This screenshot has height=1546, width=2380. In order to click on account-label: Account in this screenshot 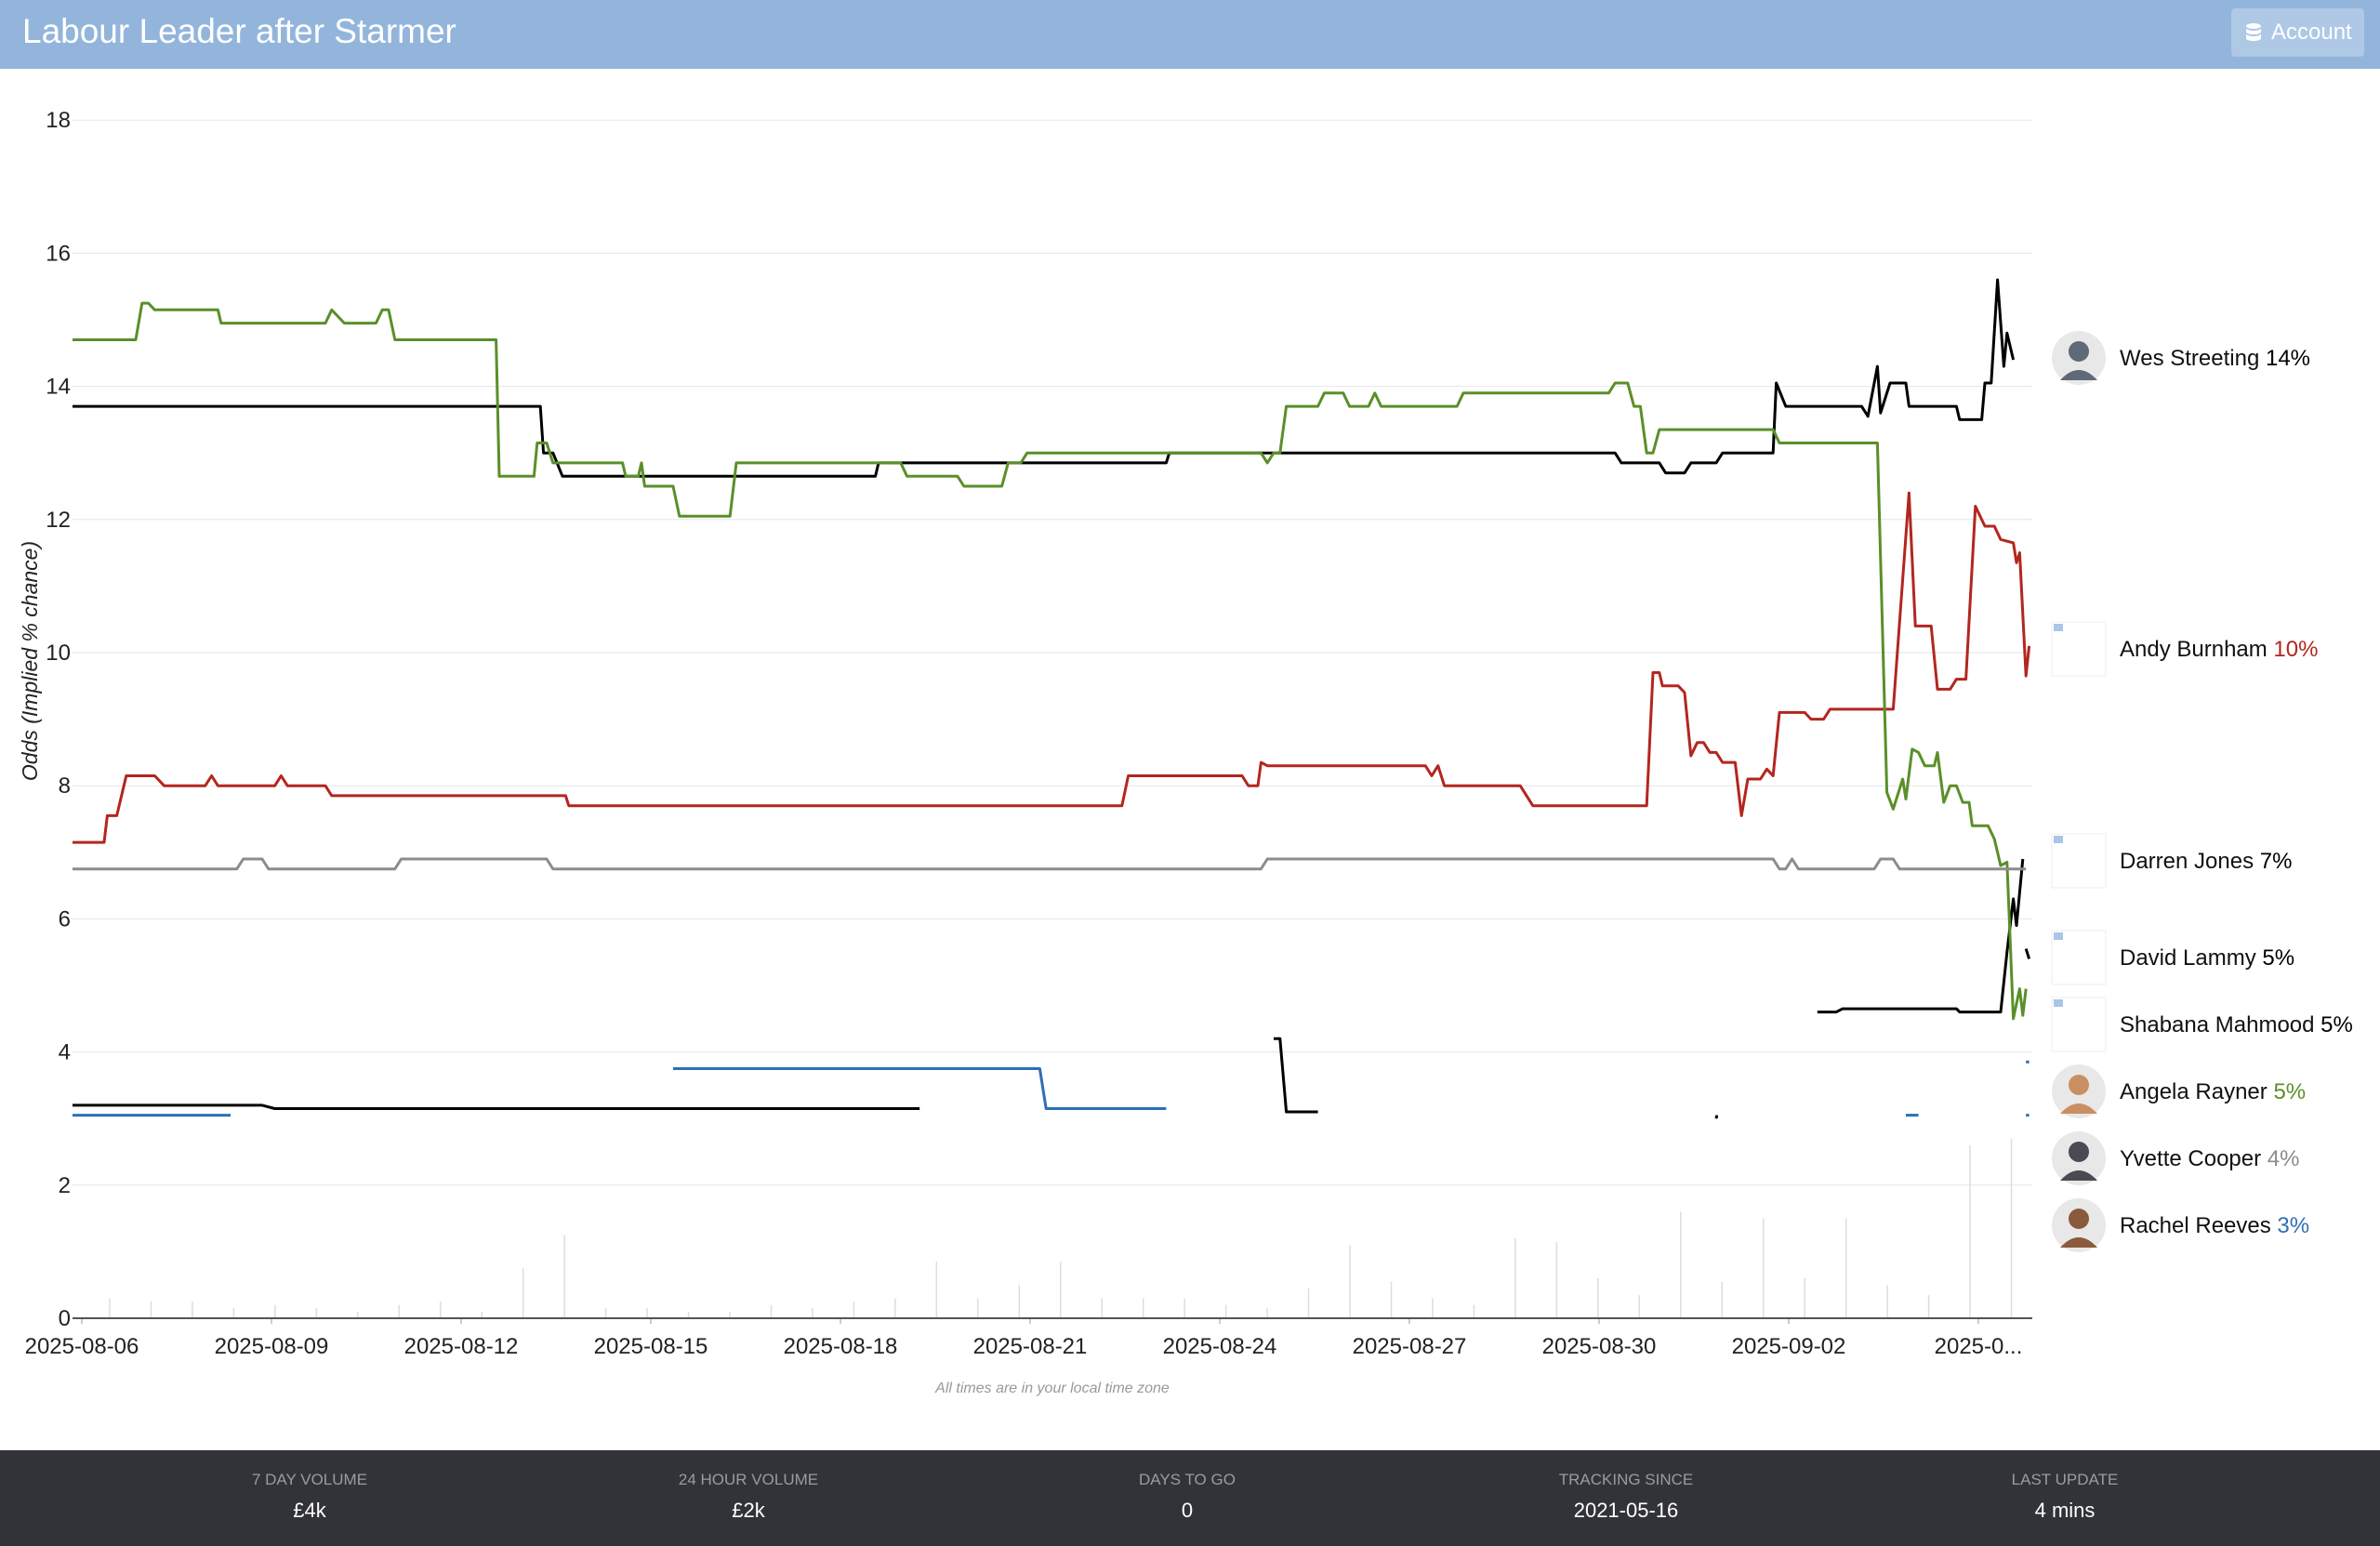, I will do `click(2311, 32)`.